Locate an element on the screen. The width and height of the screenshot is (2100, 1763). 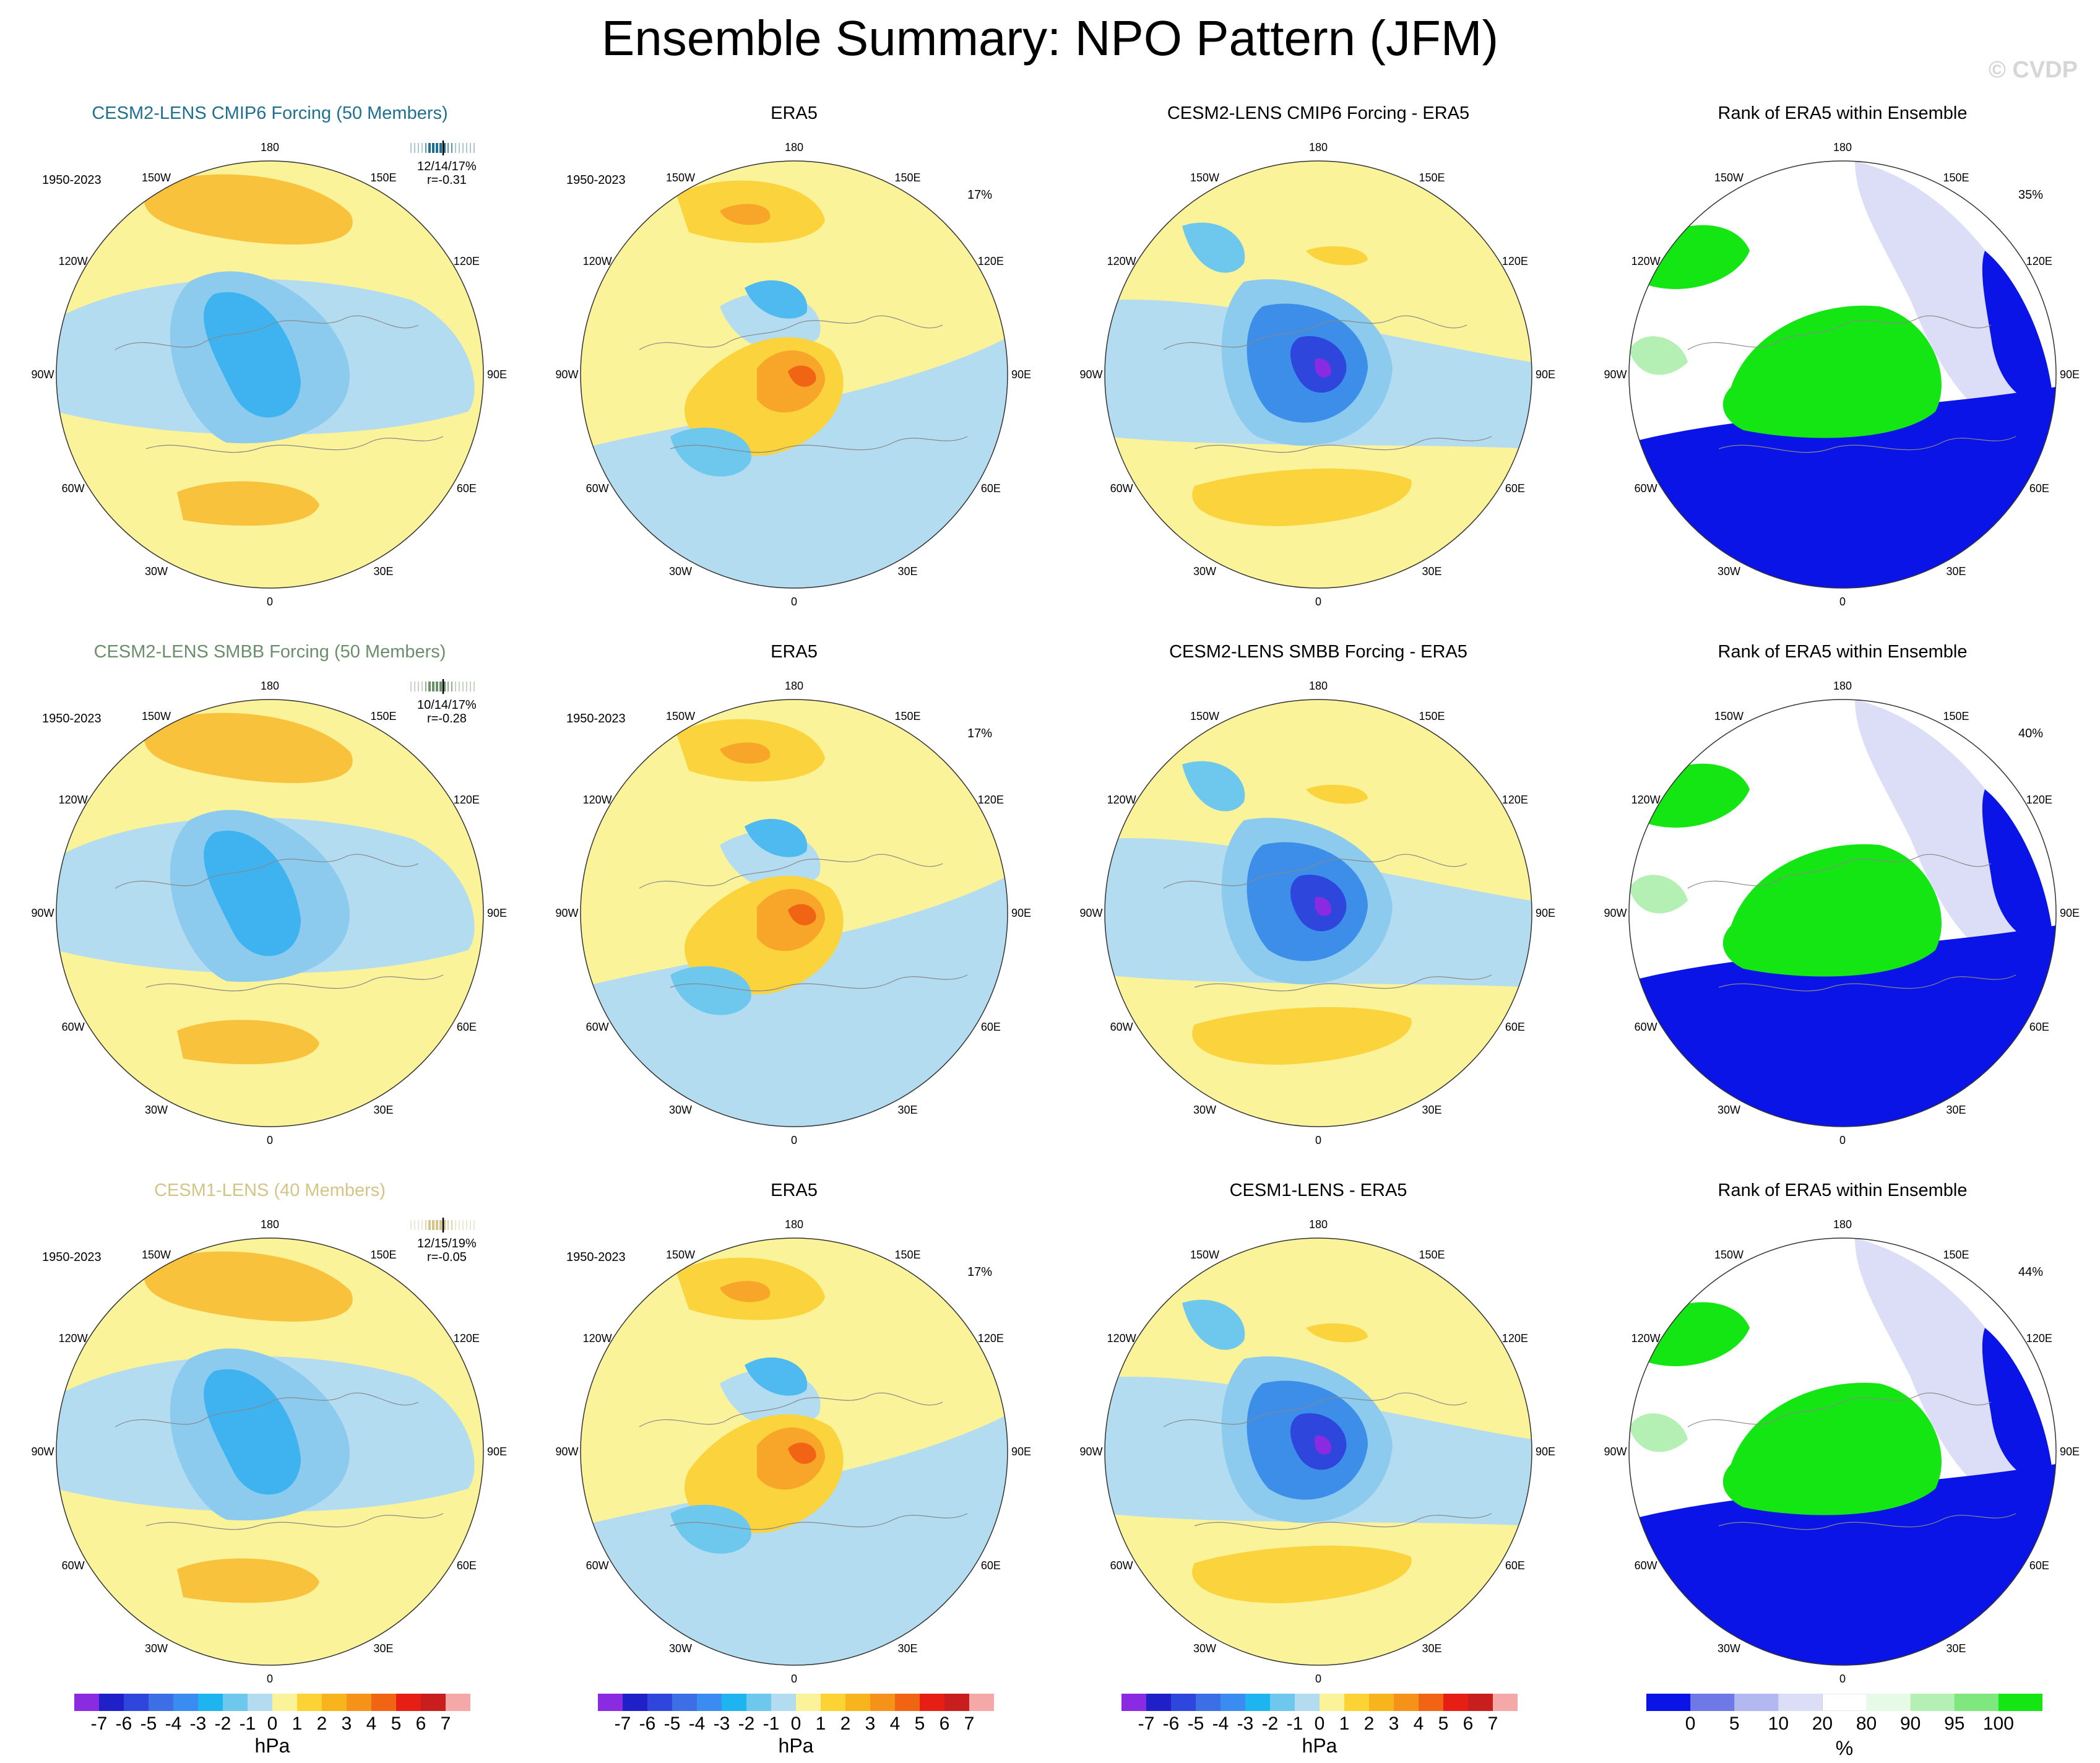
period-label: 1950-2023 is located at coordinates (596, 719).